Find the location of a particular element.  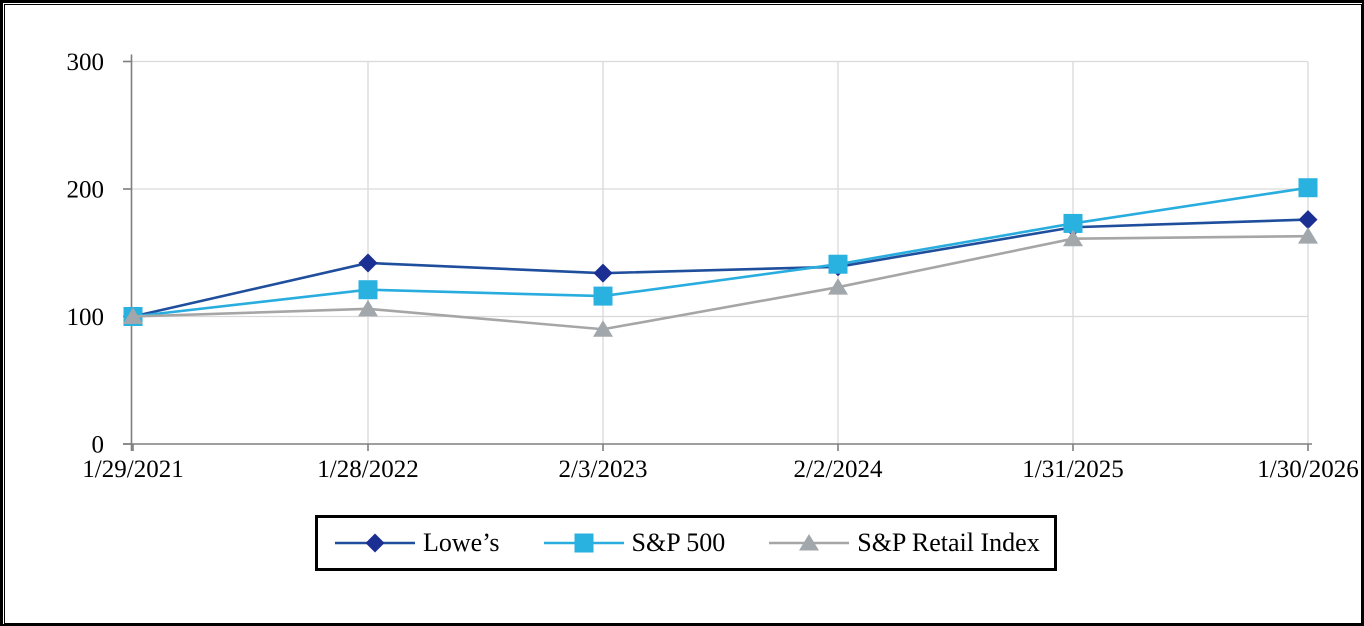

legend-label-retail: S&P Retail Index is located at coordinates (948, 542).